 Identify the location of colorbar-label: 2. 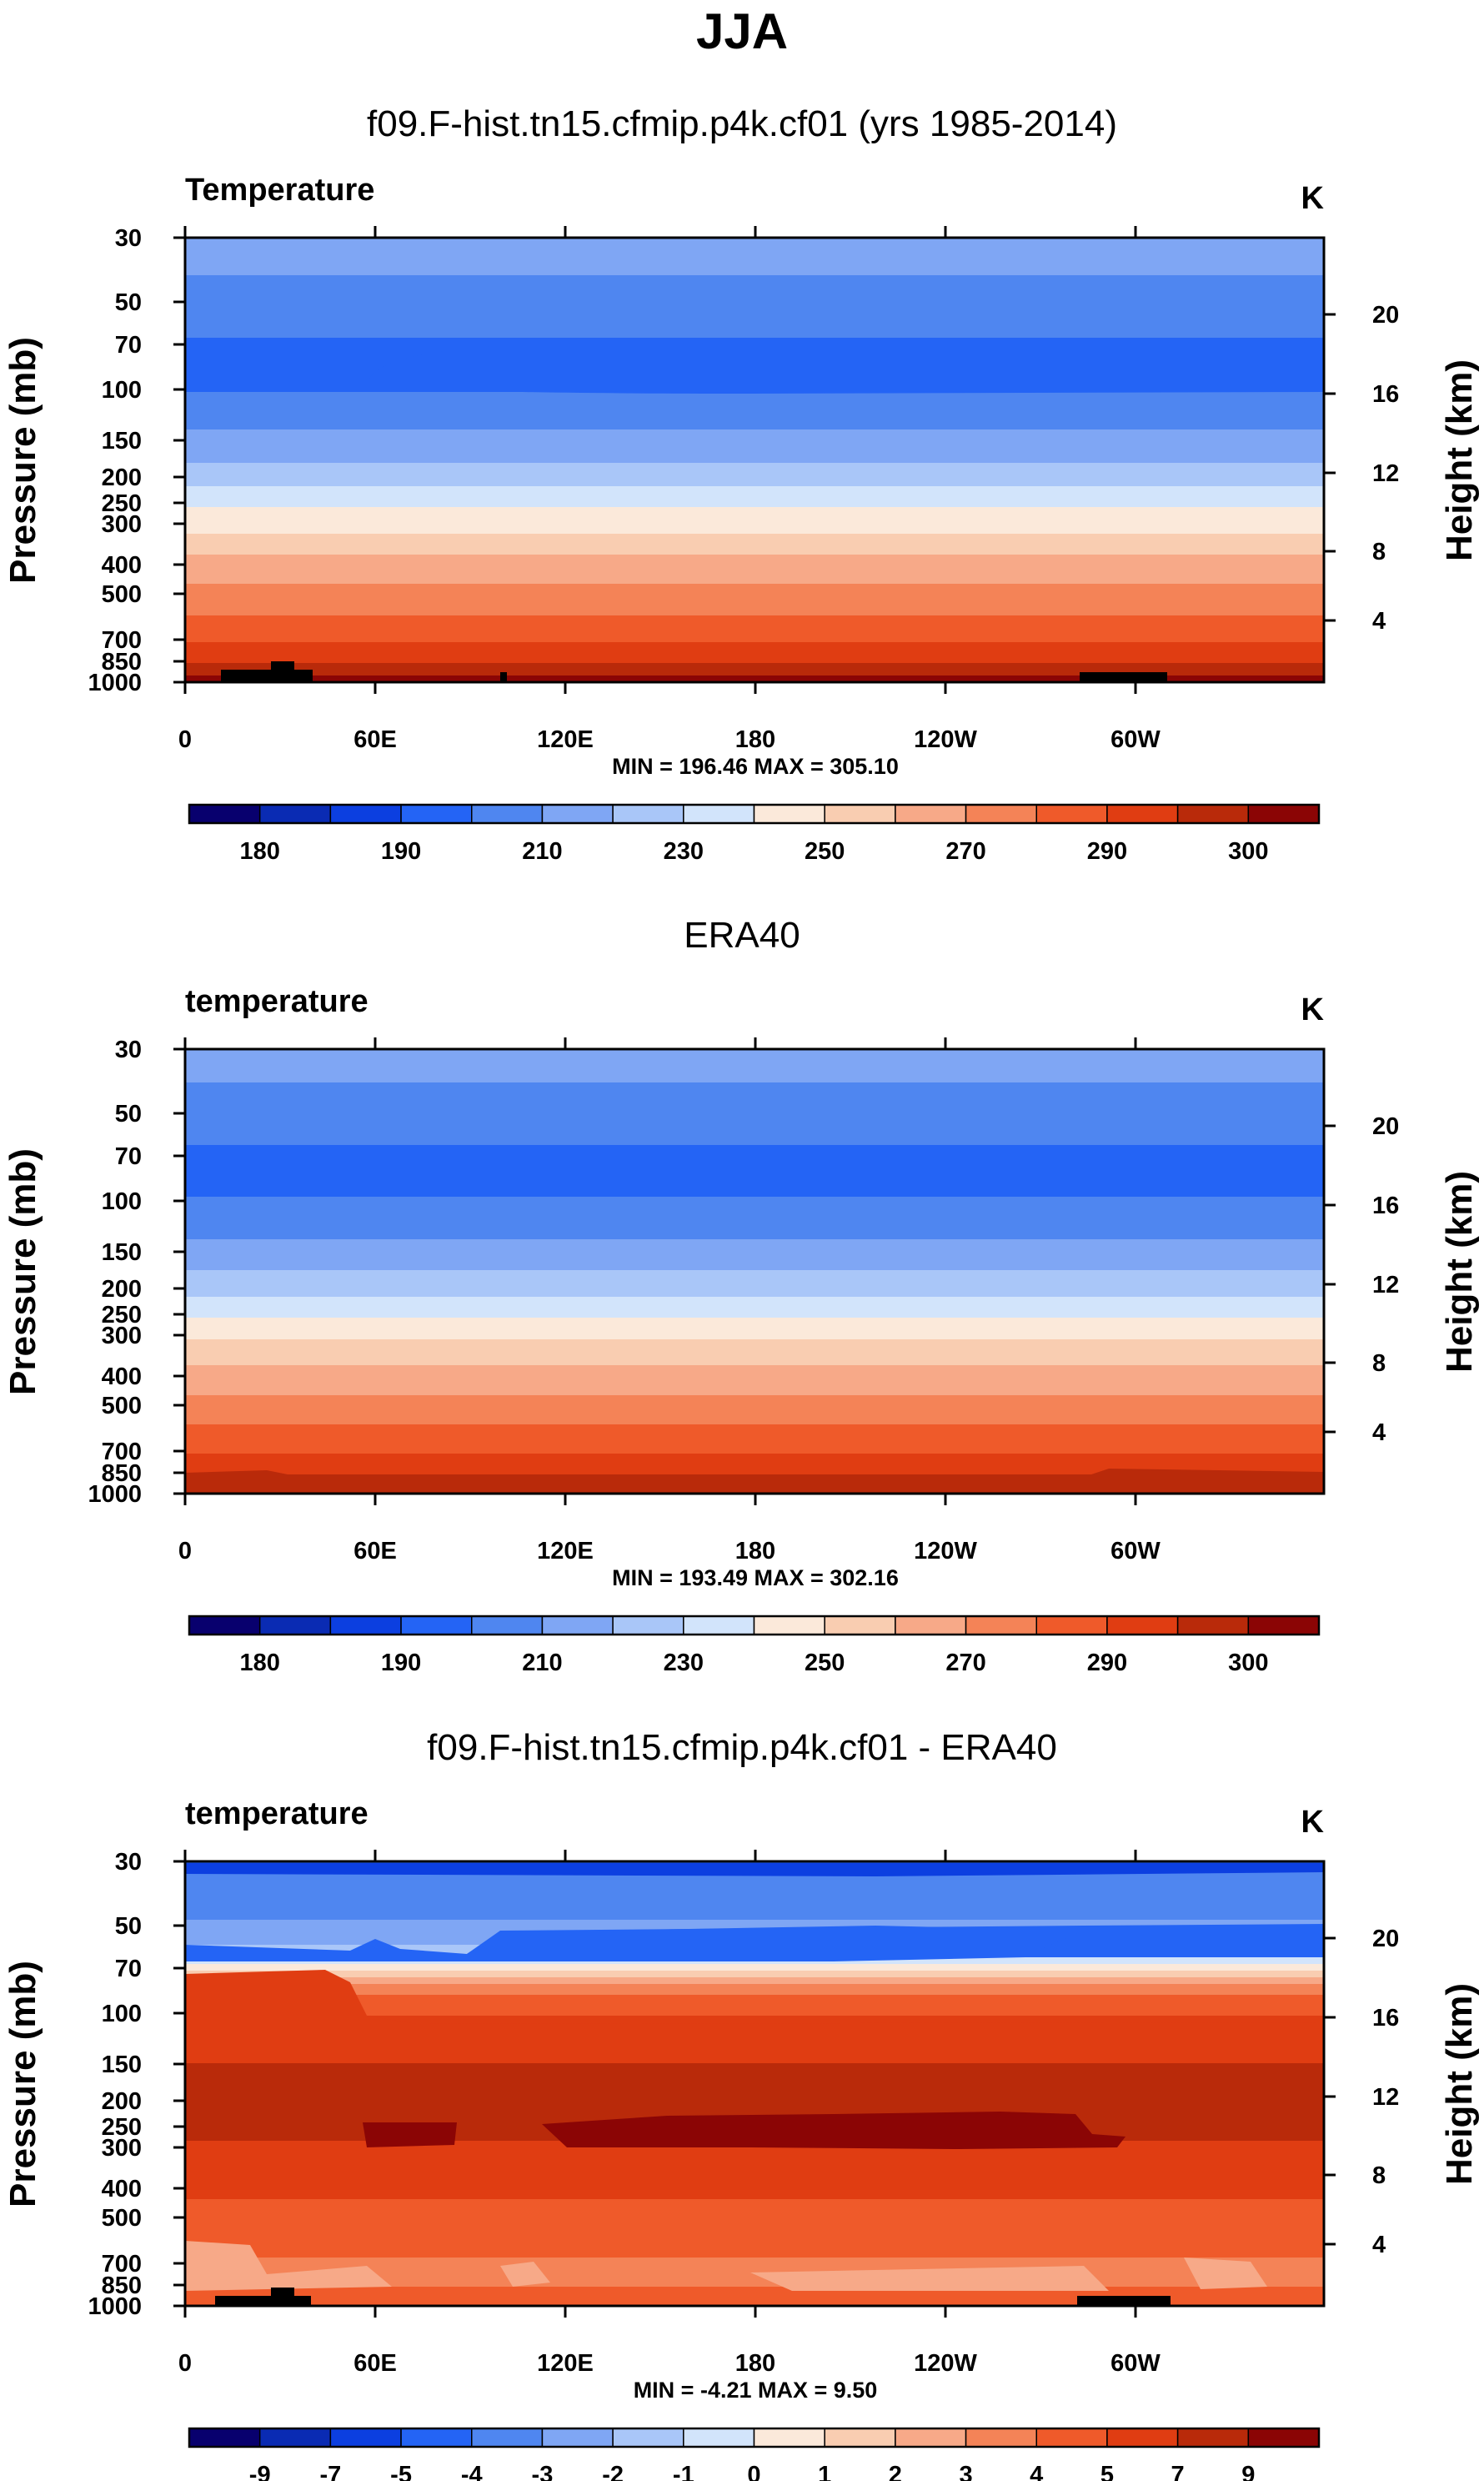
(895, 2471).